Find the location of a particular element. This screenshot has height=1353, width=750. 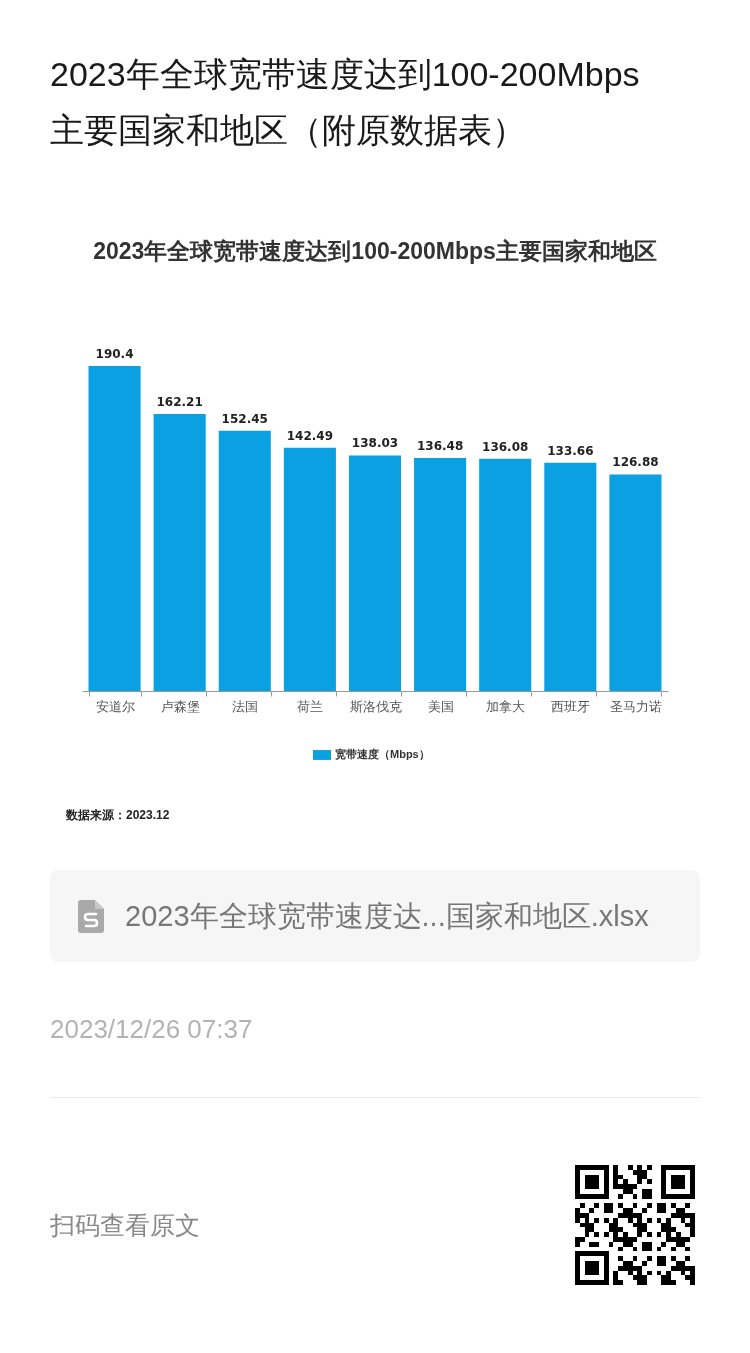

x-tick-label: 加拿大 is located at coordinates (506, 706).